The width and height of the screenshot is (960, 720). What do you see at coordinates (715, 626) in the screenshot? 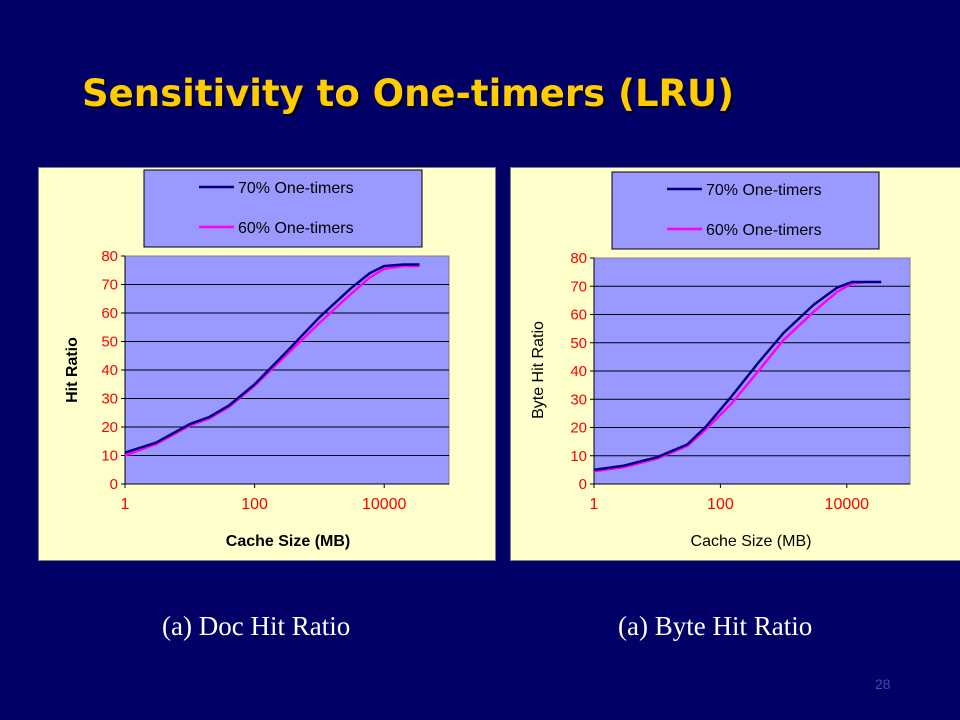
I see `caption-byte-hit-ratio: (a) Byte Hit Ratio` at bounding box center [715, 626].